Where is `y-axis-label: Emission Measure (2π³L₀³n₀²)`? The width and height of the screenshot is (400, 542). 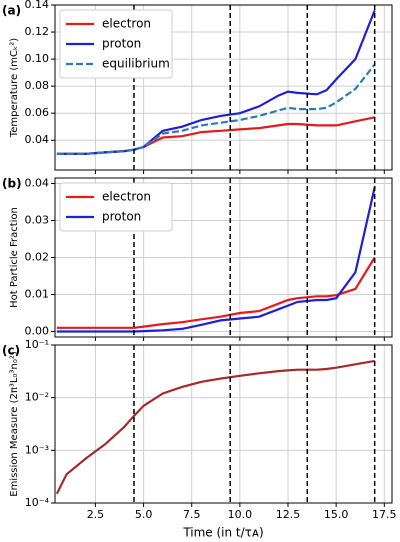
y-axis-label: Emission Measure (2π³L₀³n₀²) is located at coordinates (14, 424).